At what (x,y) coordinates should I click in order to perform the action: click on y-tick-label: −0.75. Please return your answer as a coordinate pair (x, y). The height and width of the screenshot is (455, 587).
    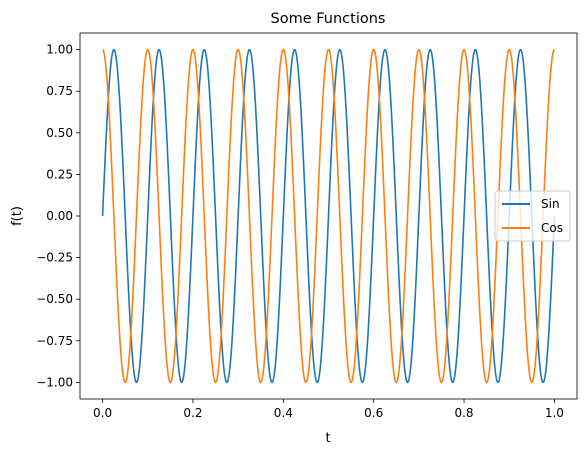
    Looking at the image, I should click on (54, 341).